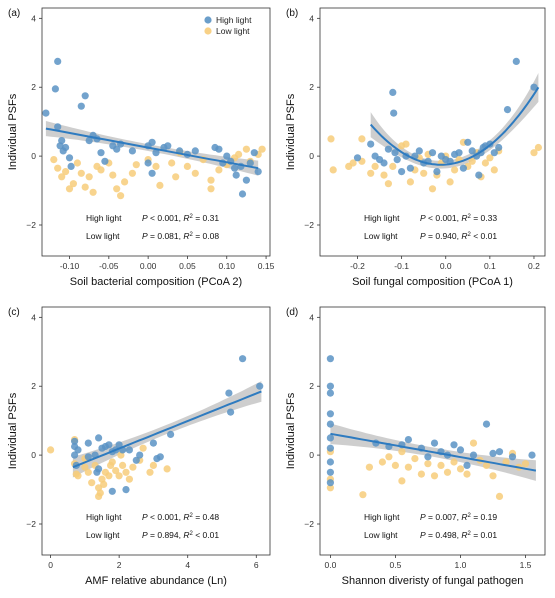 Image resolution: width=555 pixels, height=598 pixels. I want to click on stat-value: P = 0.498, R2 = 0.01, so click(458, 535).